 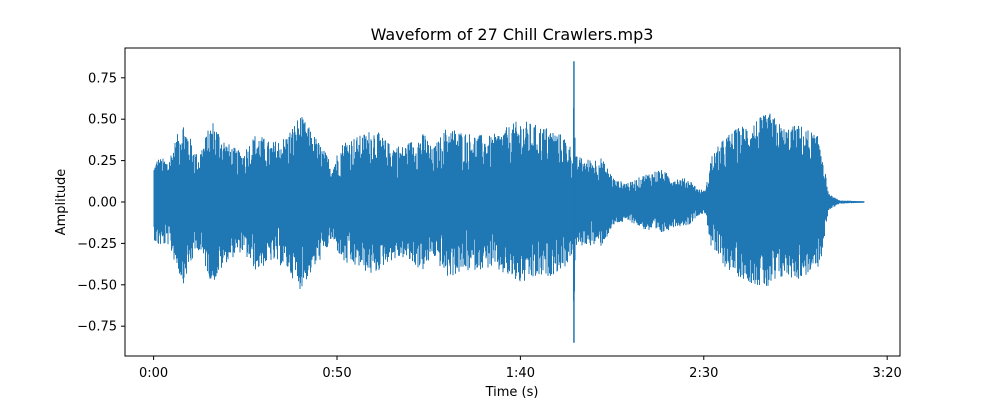 I want to click on x-tick-label: 0:50, so click(x=336, y=373).